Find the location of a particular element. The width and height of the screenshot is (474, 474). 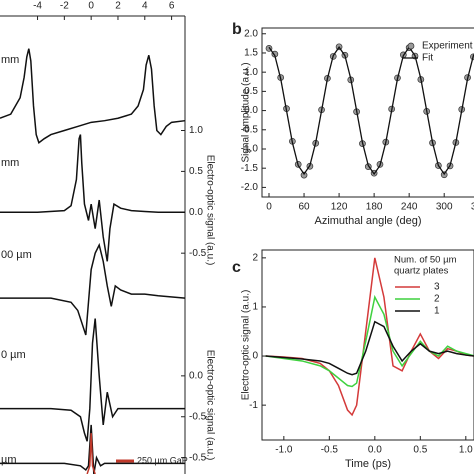

x-tick-label: 0.0 is located at coordinates (375, 450).